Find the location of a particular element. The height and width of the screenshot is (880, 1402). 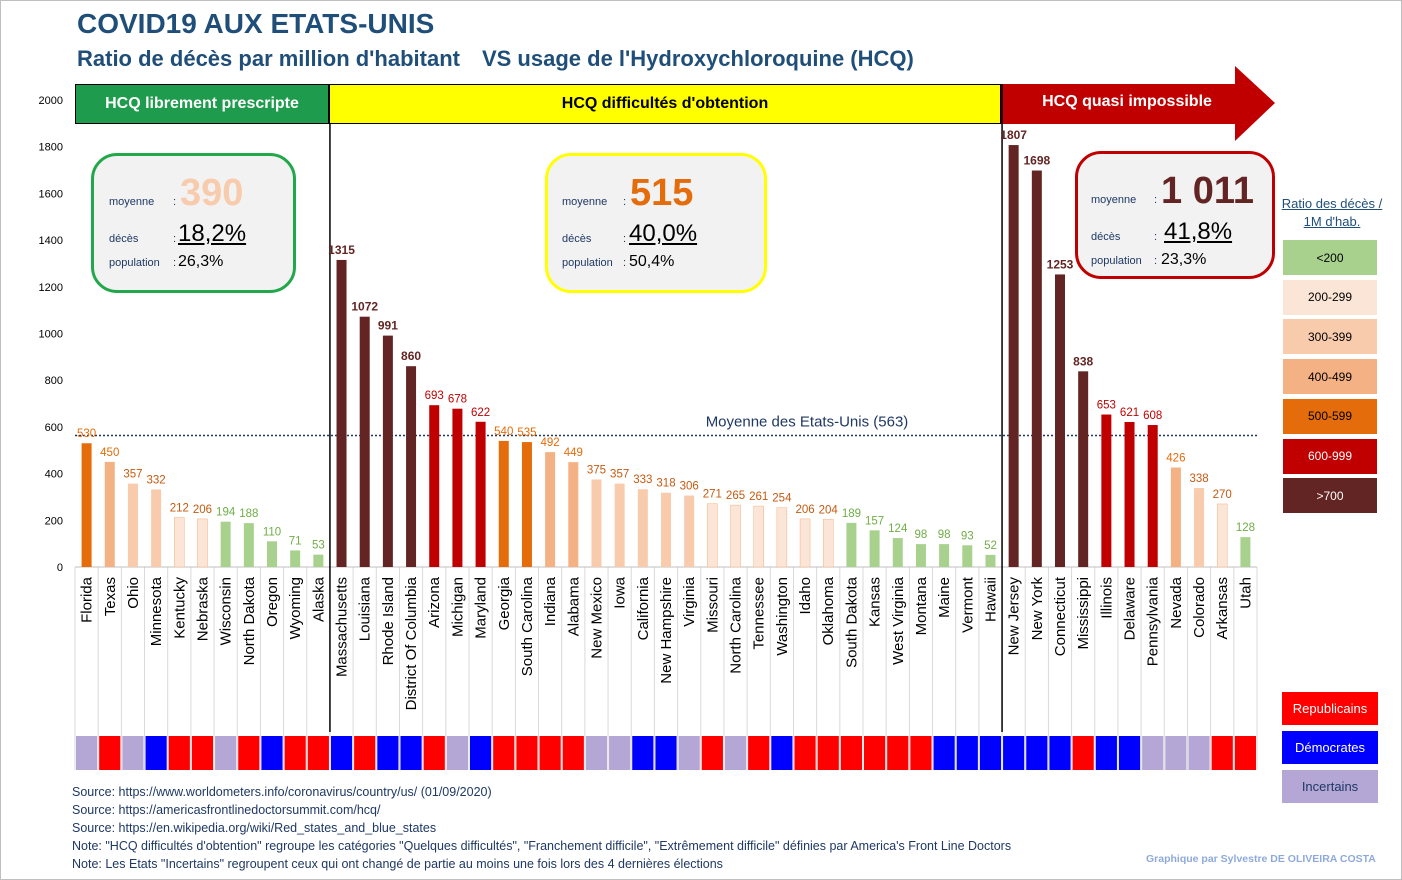

data-label: 492 is located at coordinates (550, 443).